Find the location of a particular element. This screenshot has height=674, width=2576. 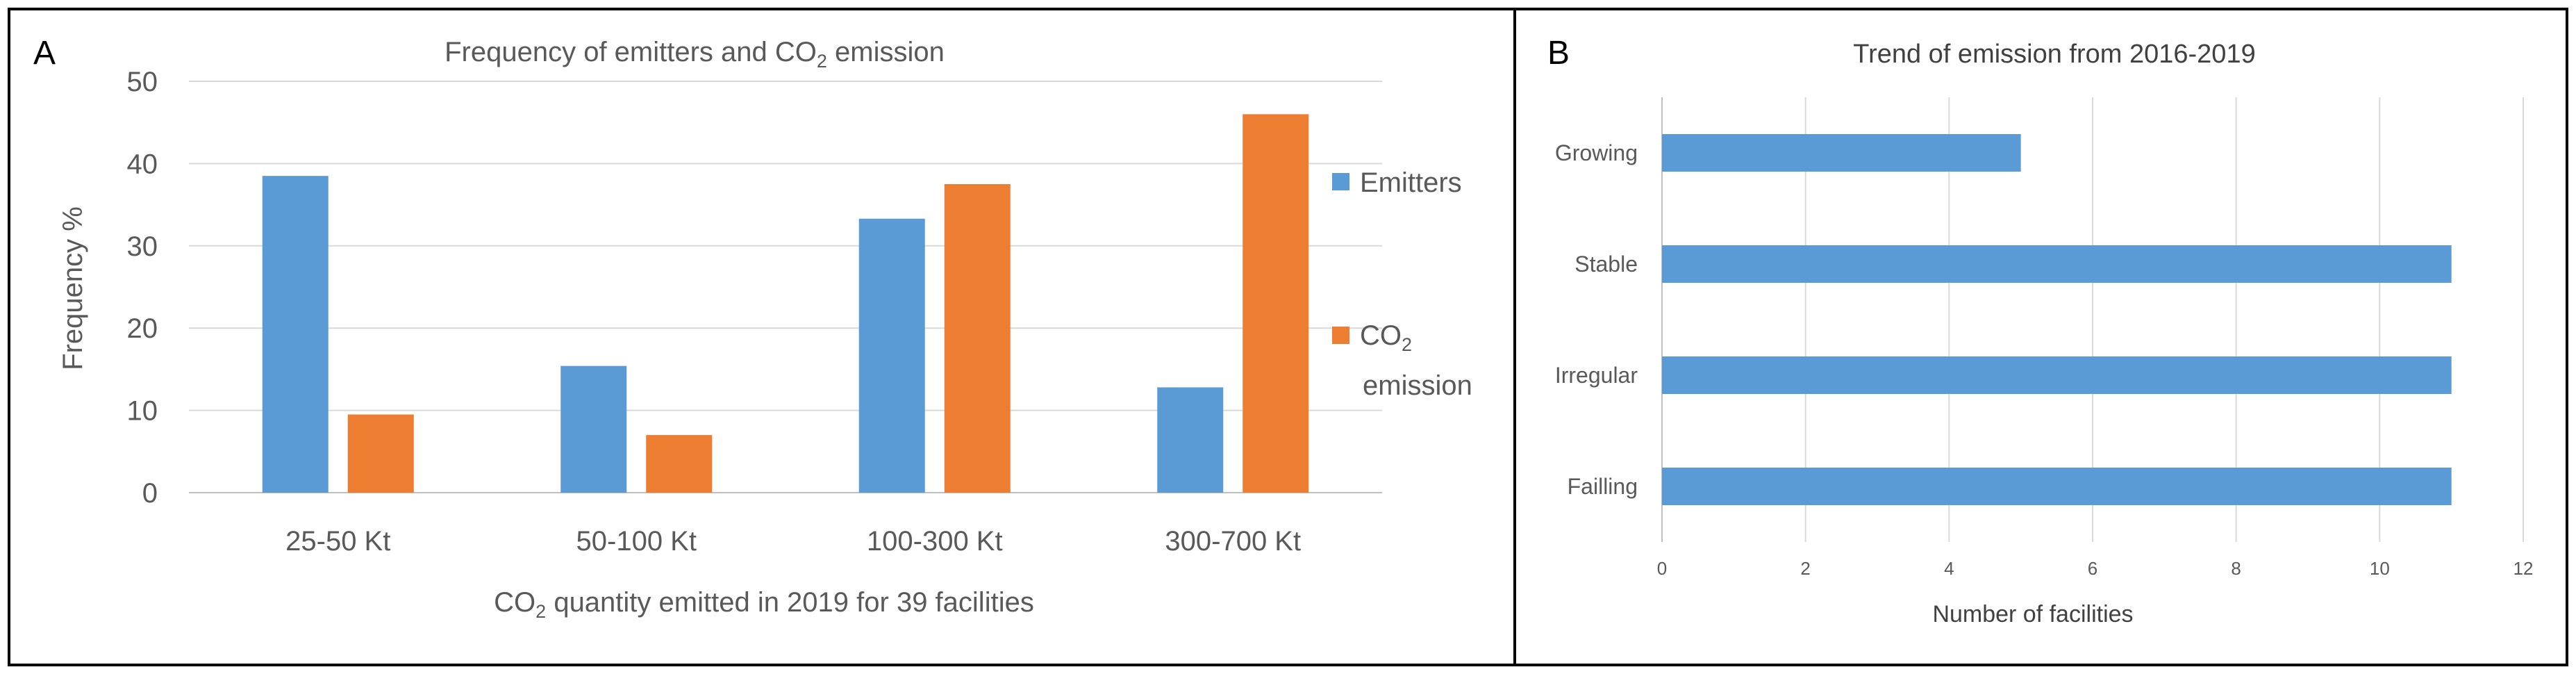

panel-b-category-labels: Growing Stable Irregular Failling is located at coordinates (1596, 319).